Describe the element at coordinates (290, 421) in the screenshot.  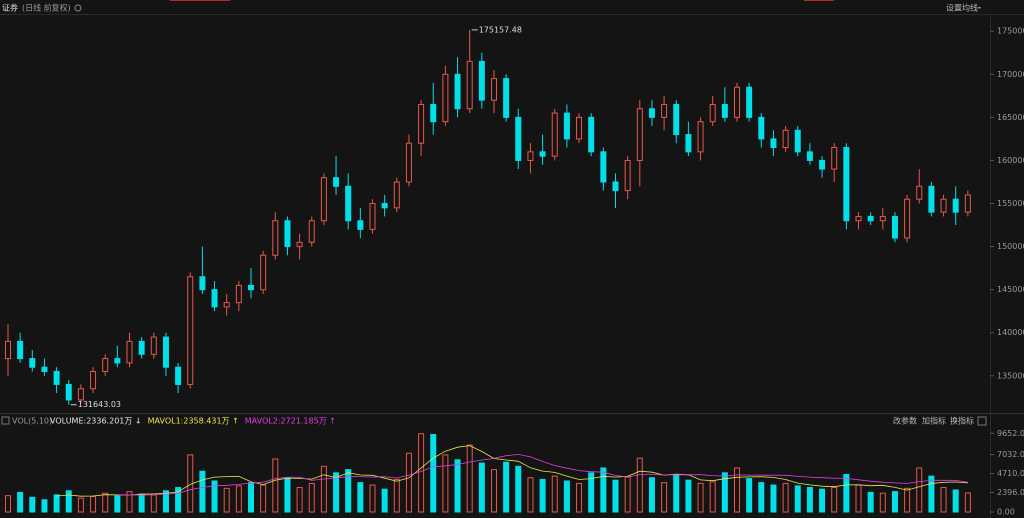
I see `legend-entry: MAVOL2:2721.185万 ↑` at that location.